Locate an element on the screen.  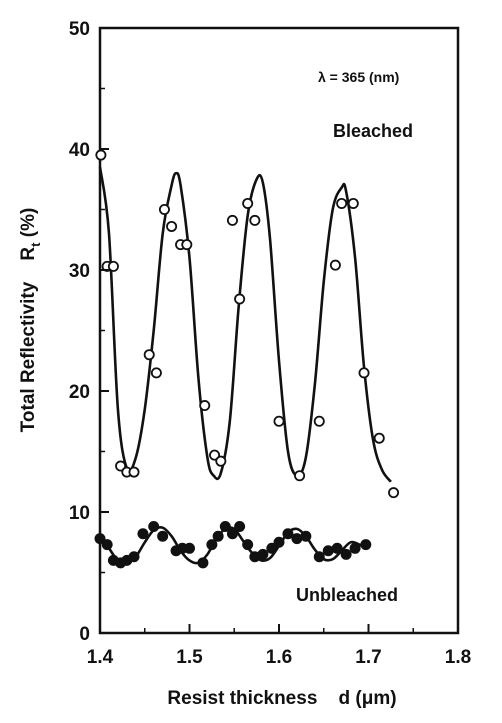
unbleached-annotation: Unbleached is located at coordinates (347, 595).